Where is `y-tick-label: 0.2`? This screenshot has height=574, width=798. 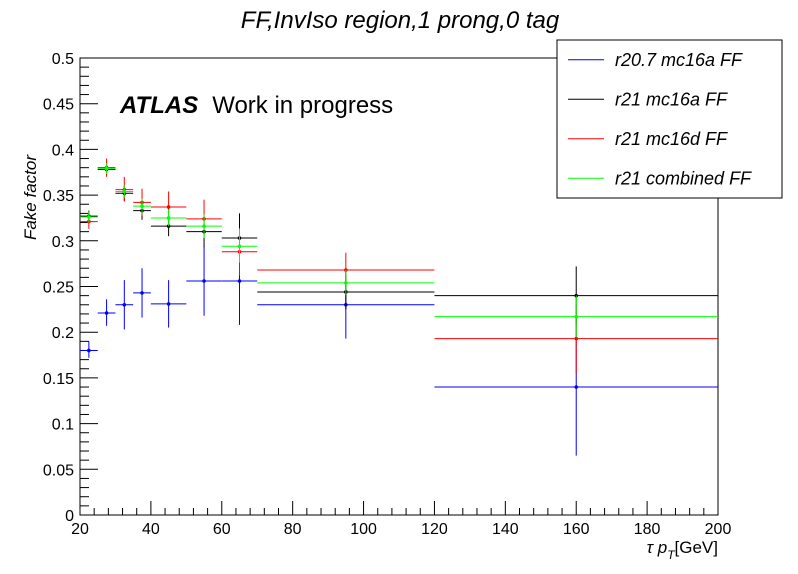 y-tick-label: 0.2 is located at coordinates (63, 333).